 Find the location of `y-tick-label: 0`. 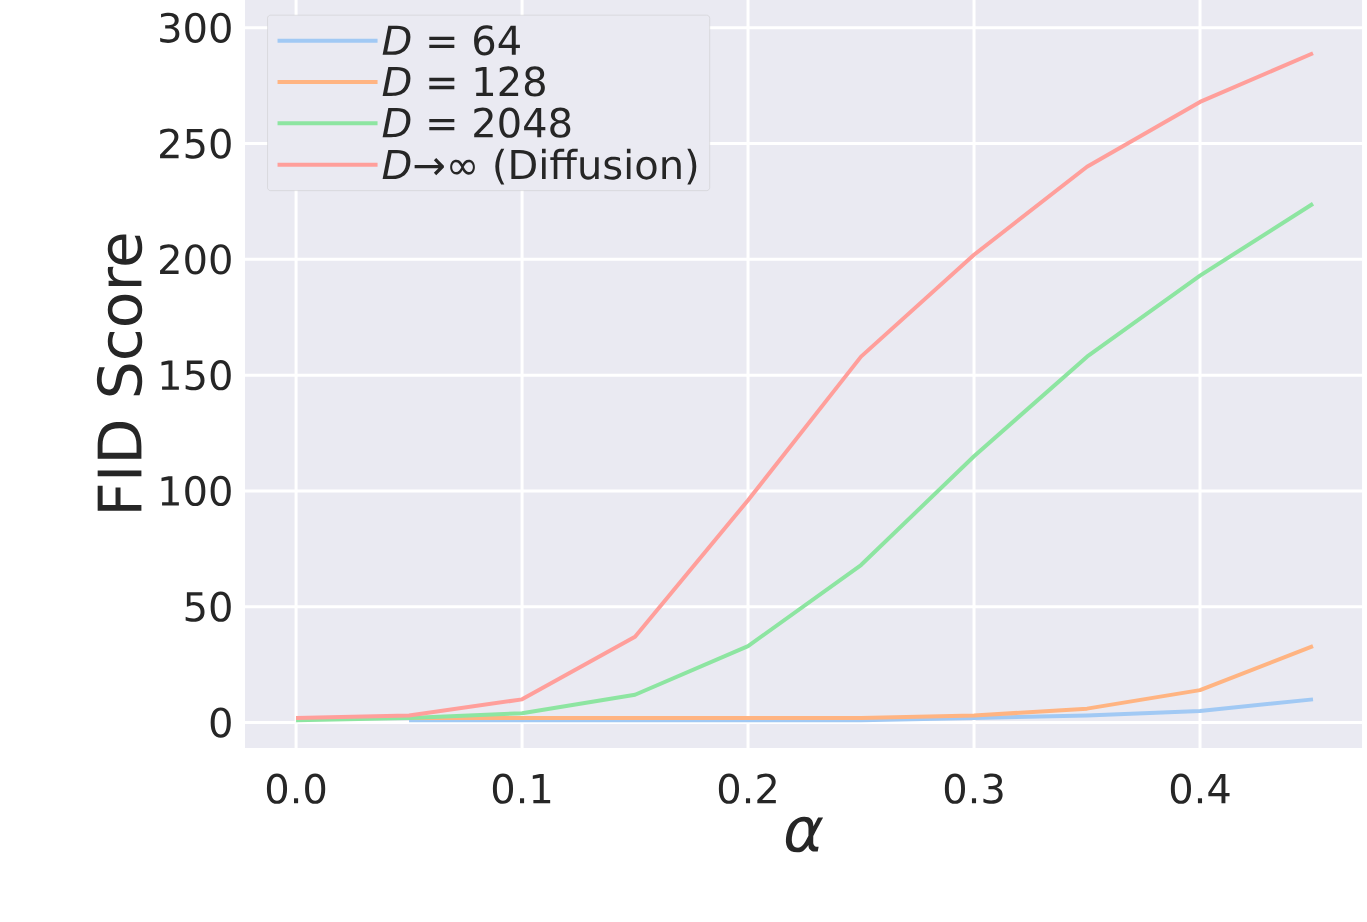

y-tick-label: 0 is located at coordinates (220, 722).